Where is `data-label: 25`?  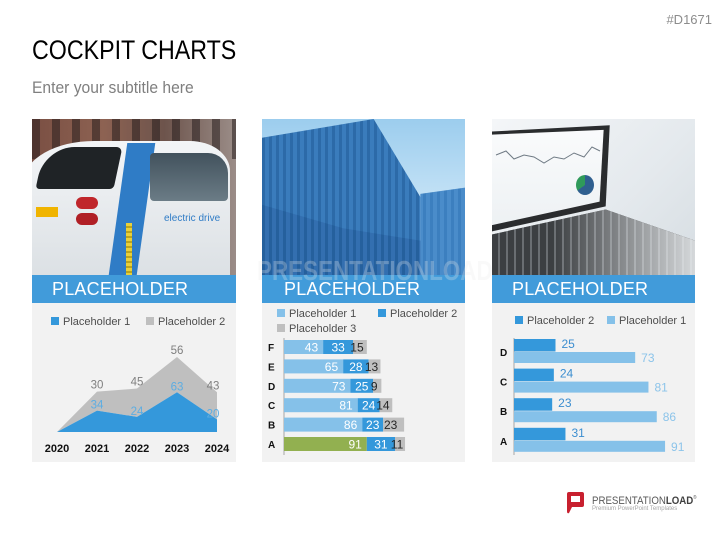
data-label: 25 is located at coordinates (362, 386).